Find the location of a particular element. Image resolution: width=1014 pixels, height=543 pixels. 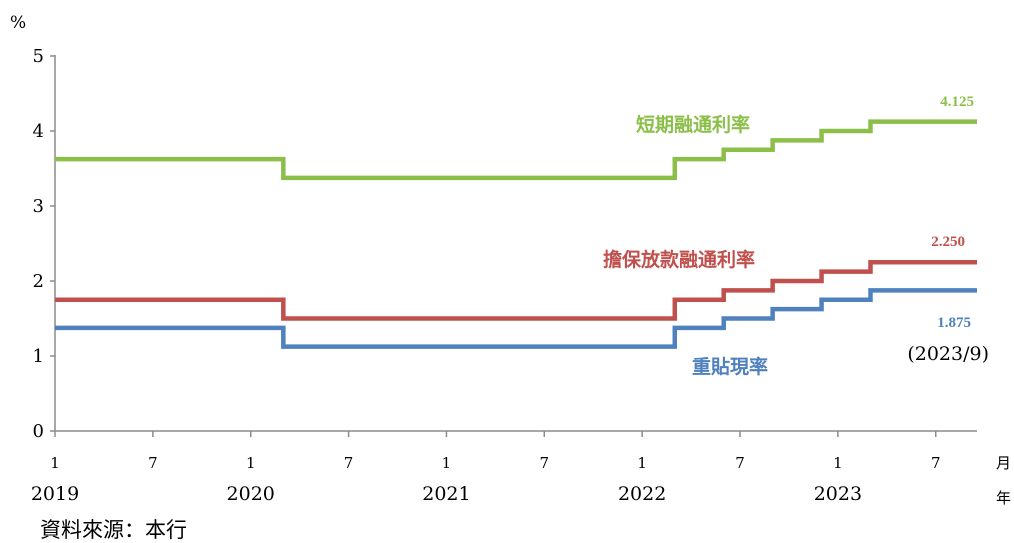

series-label-short-term: 短期融通利率 is located at coordinates (693, 124).